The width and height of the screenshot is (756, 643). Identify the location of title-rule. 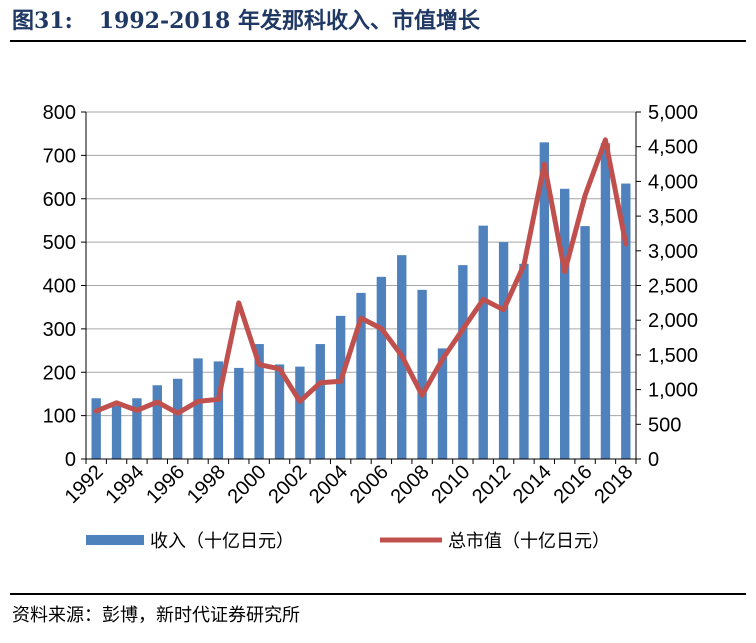
(378, 41).